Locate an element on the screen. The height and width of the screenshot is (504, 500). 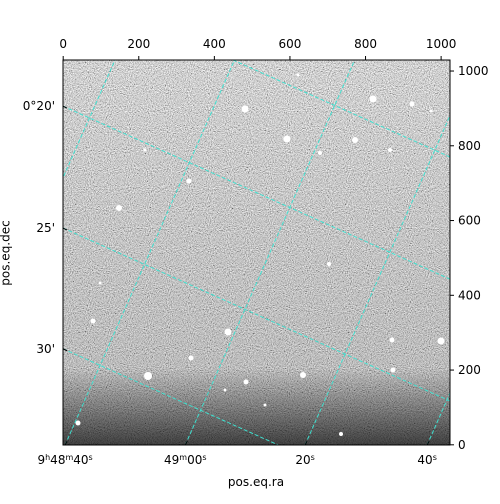
y-tick-label: 0 is located at coordinates (462, 445).